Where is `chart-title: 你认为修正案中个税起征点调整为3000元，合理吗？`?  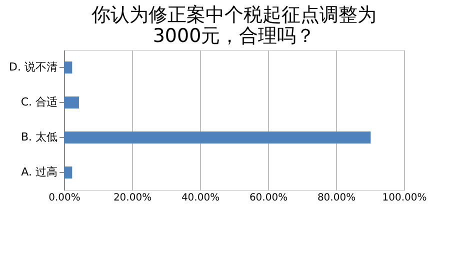
chart-title: 你认为修正案中个税起征点调整为3000元，合理吗？ is located at coordinates (233, 25).